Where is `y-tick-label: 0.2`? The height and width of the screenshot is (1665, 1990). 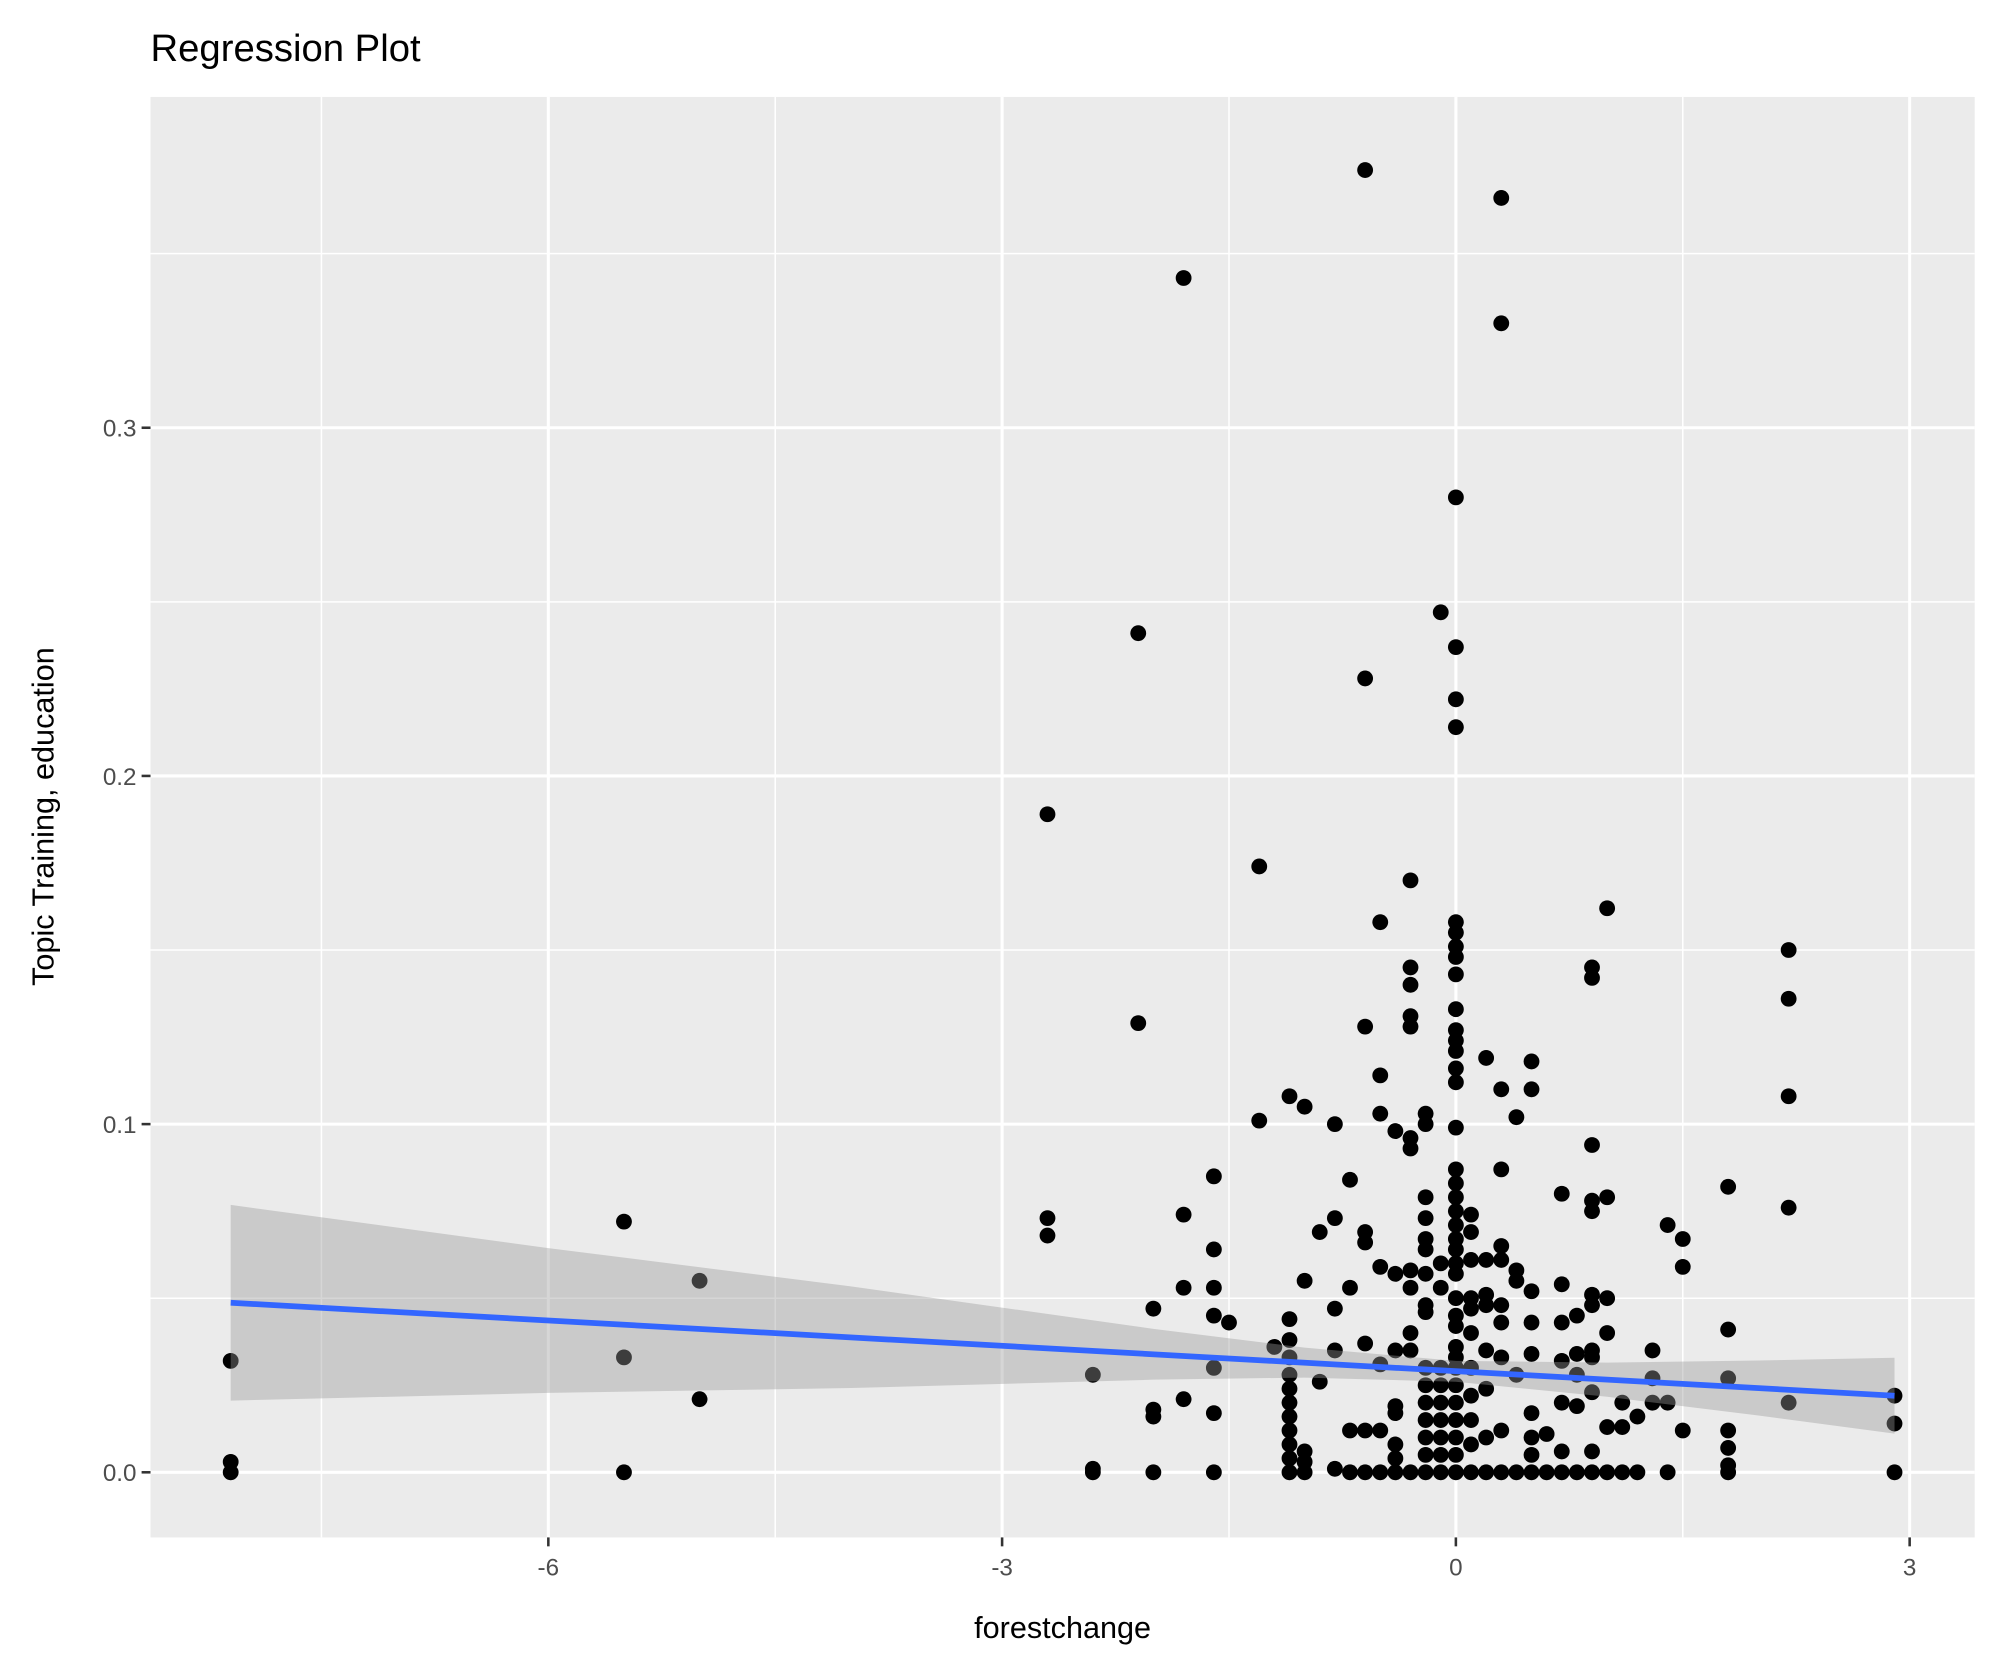
y-tick-label: 0.2 is located at coordinates (120, 777).